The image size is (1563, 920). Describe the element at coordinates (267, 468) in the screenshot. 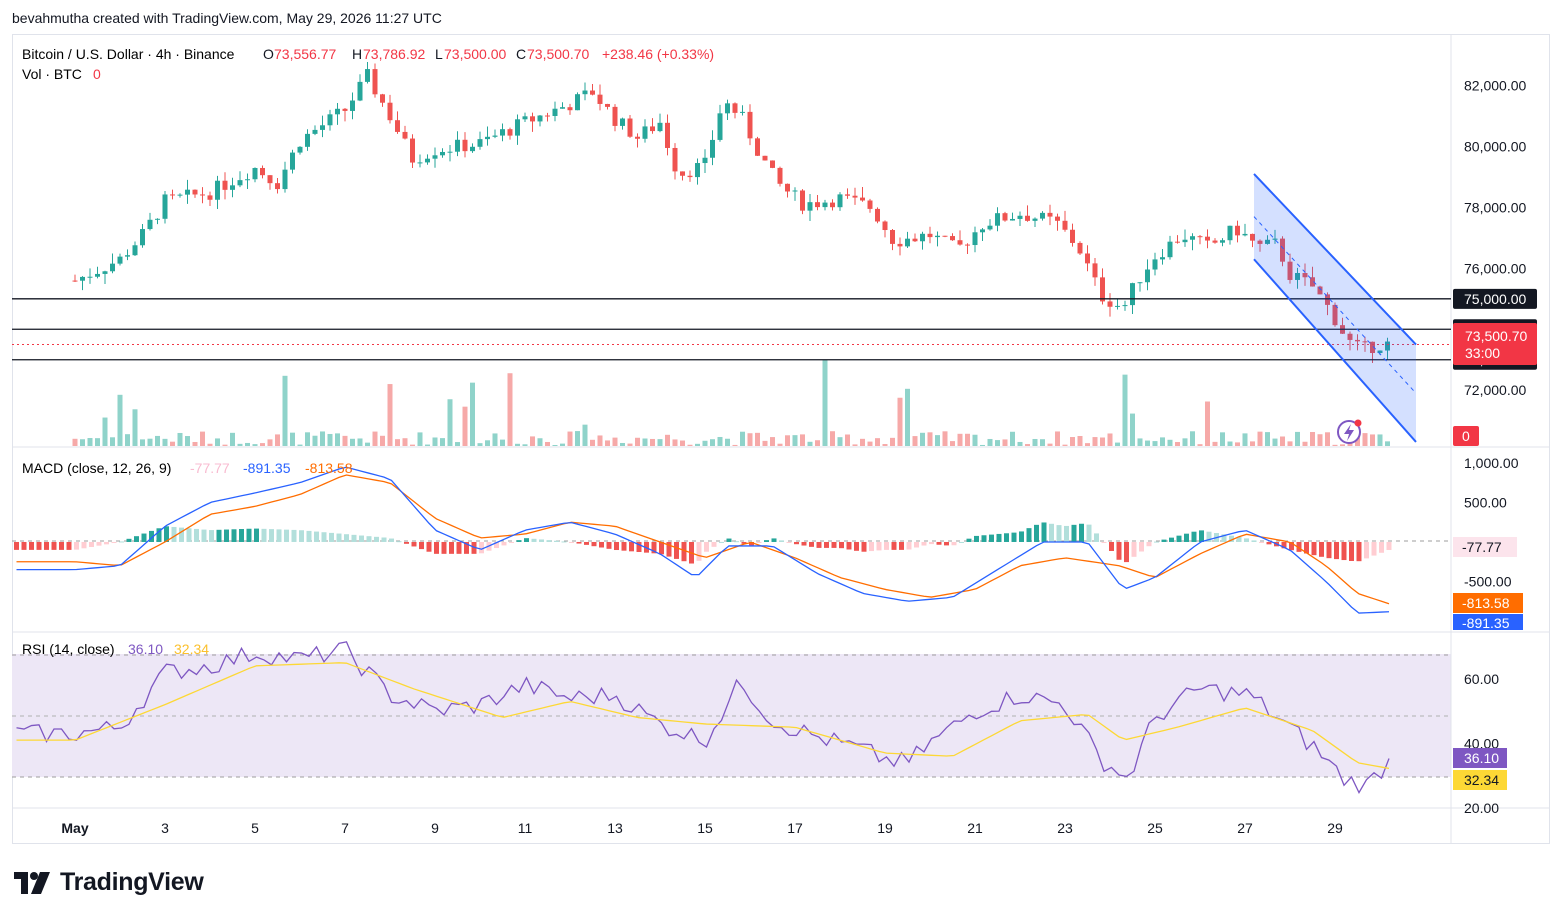

I see `macd-legend-macd: -891.35` at that location.